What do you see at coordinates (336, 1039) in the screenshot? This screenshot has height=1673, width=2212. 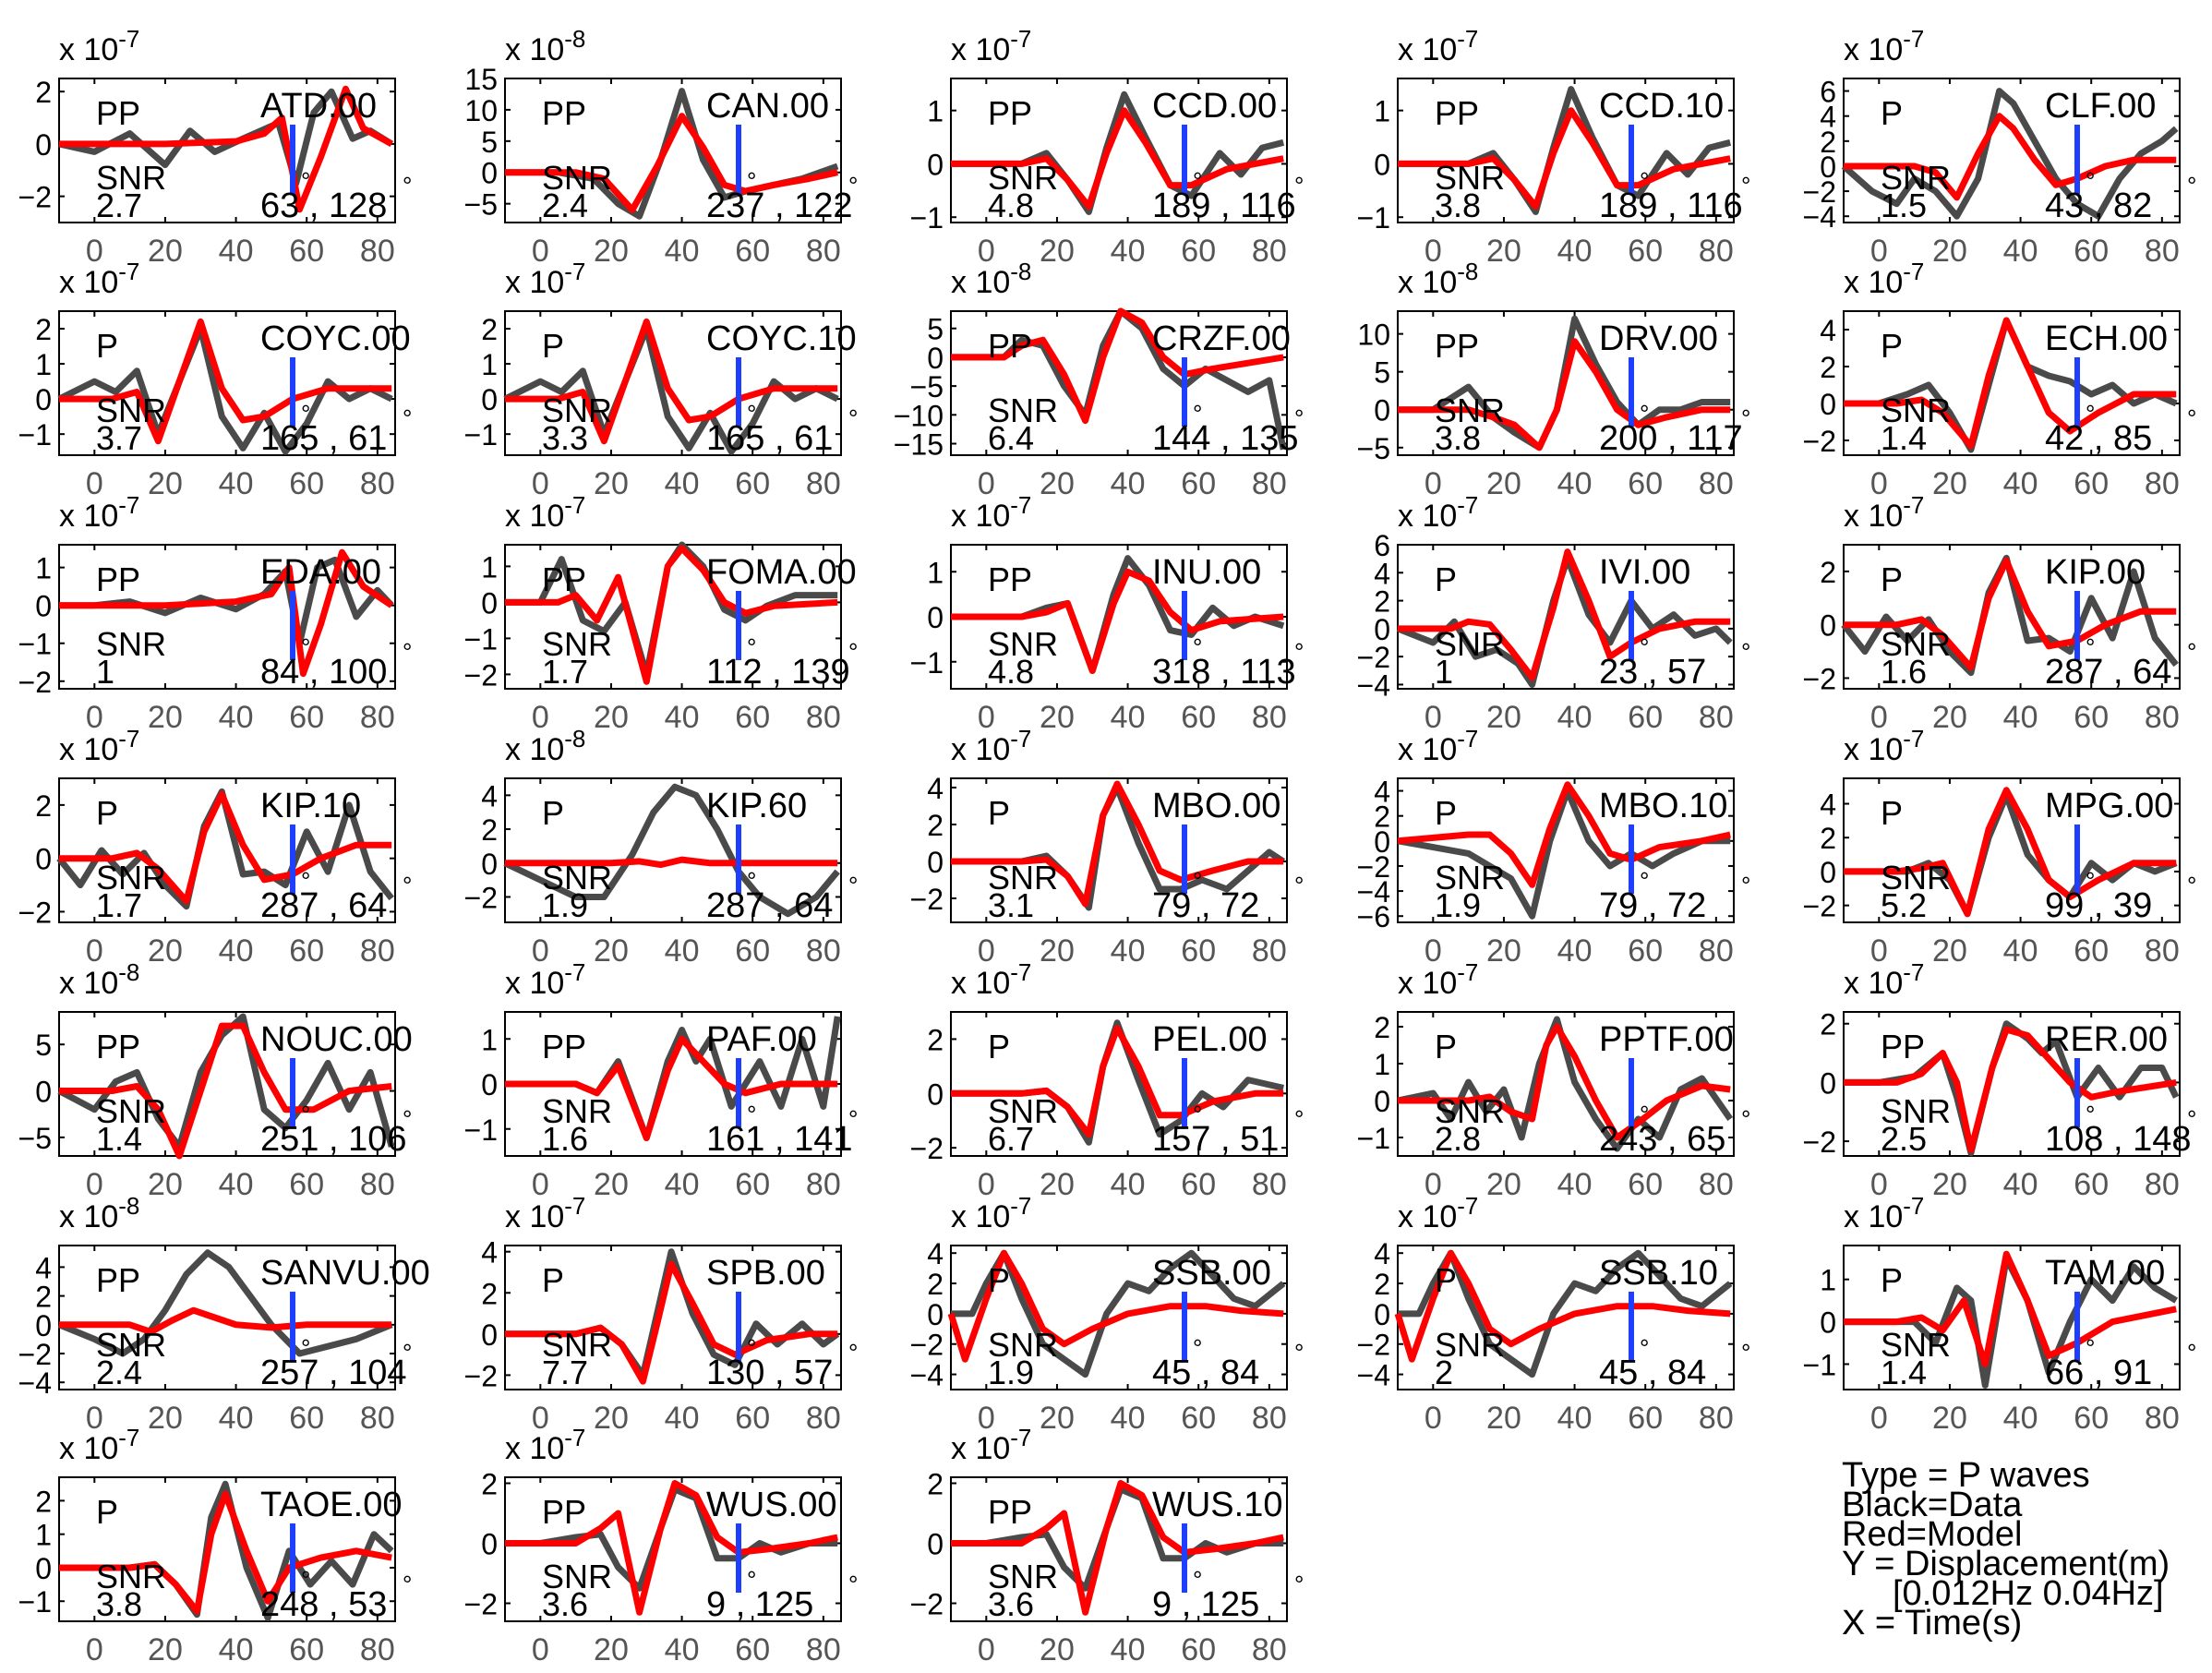 I see `station-label: NOUC.00` at bounding box center [336, 1039].